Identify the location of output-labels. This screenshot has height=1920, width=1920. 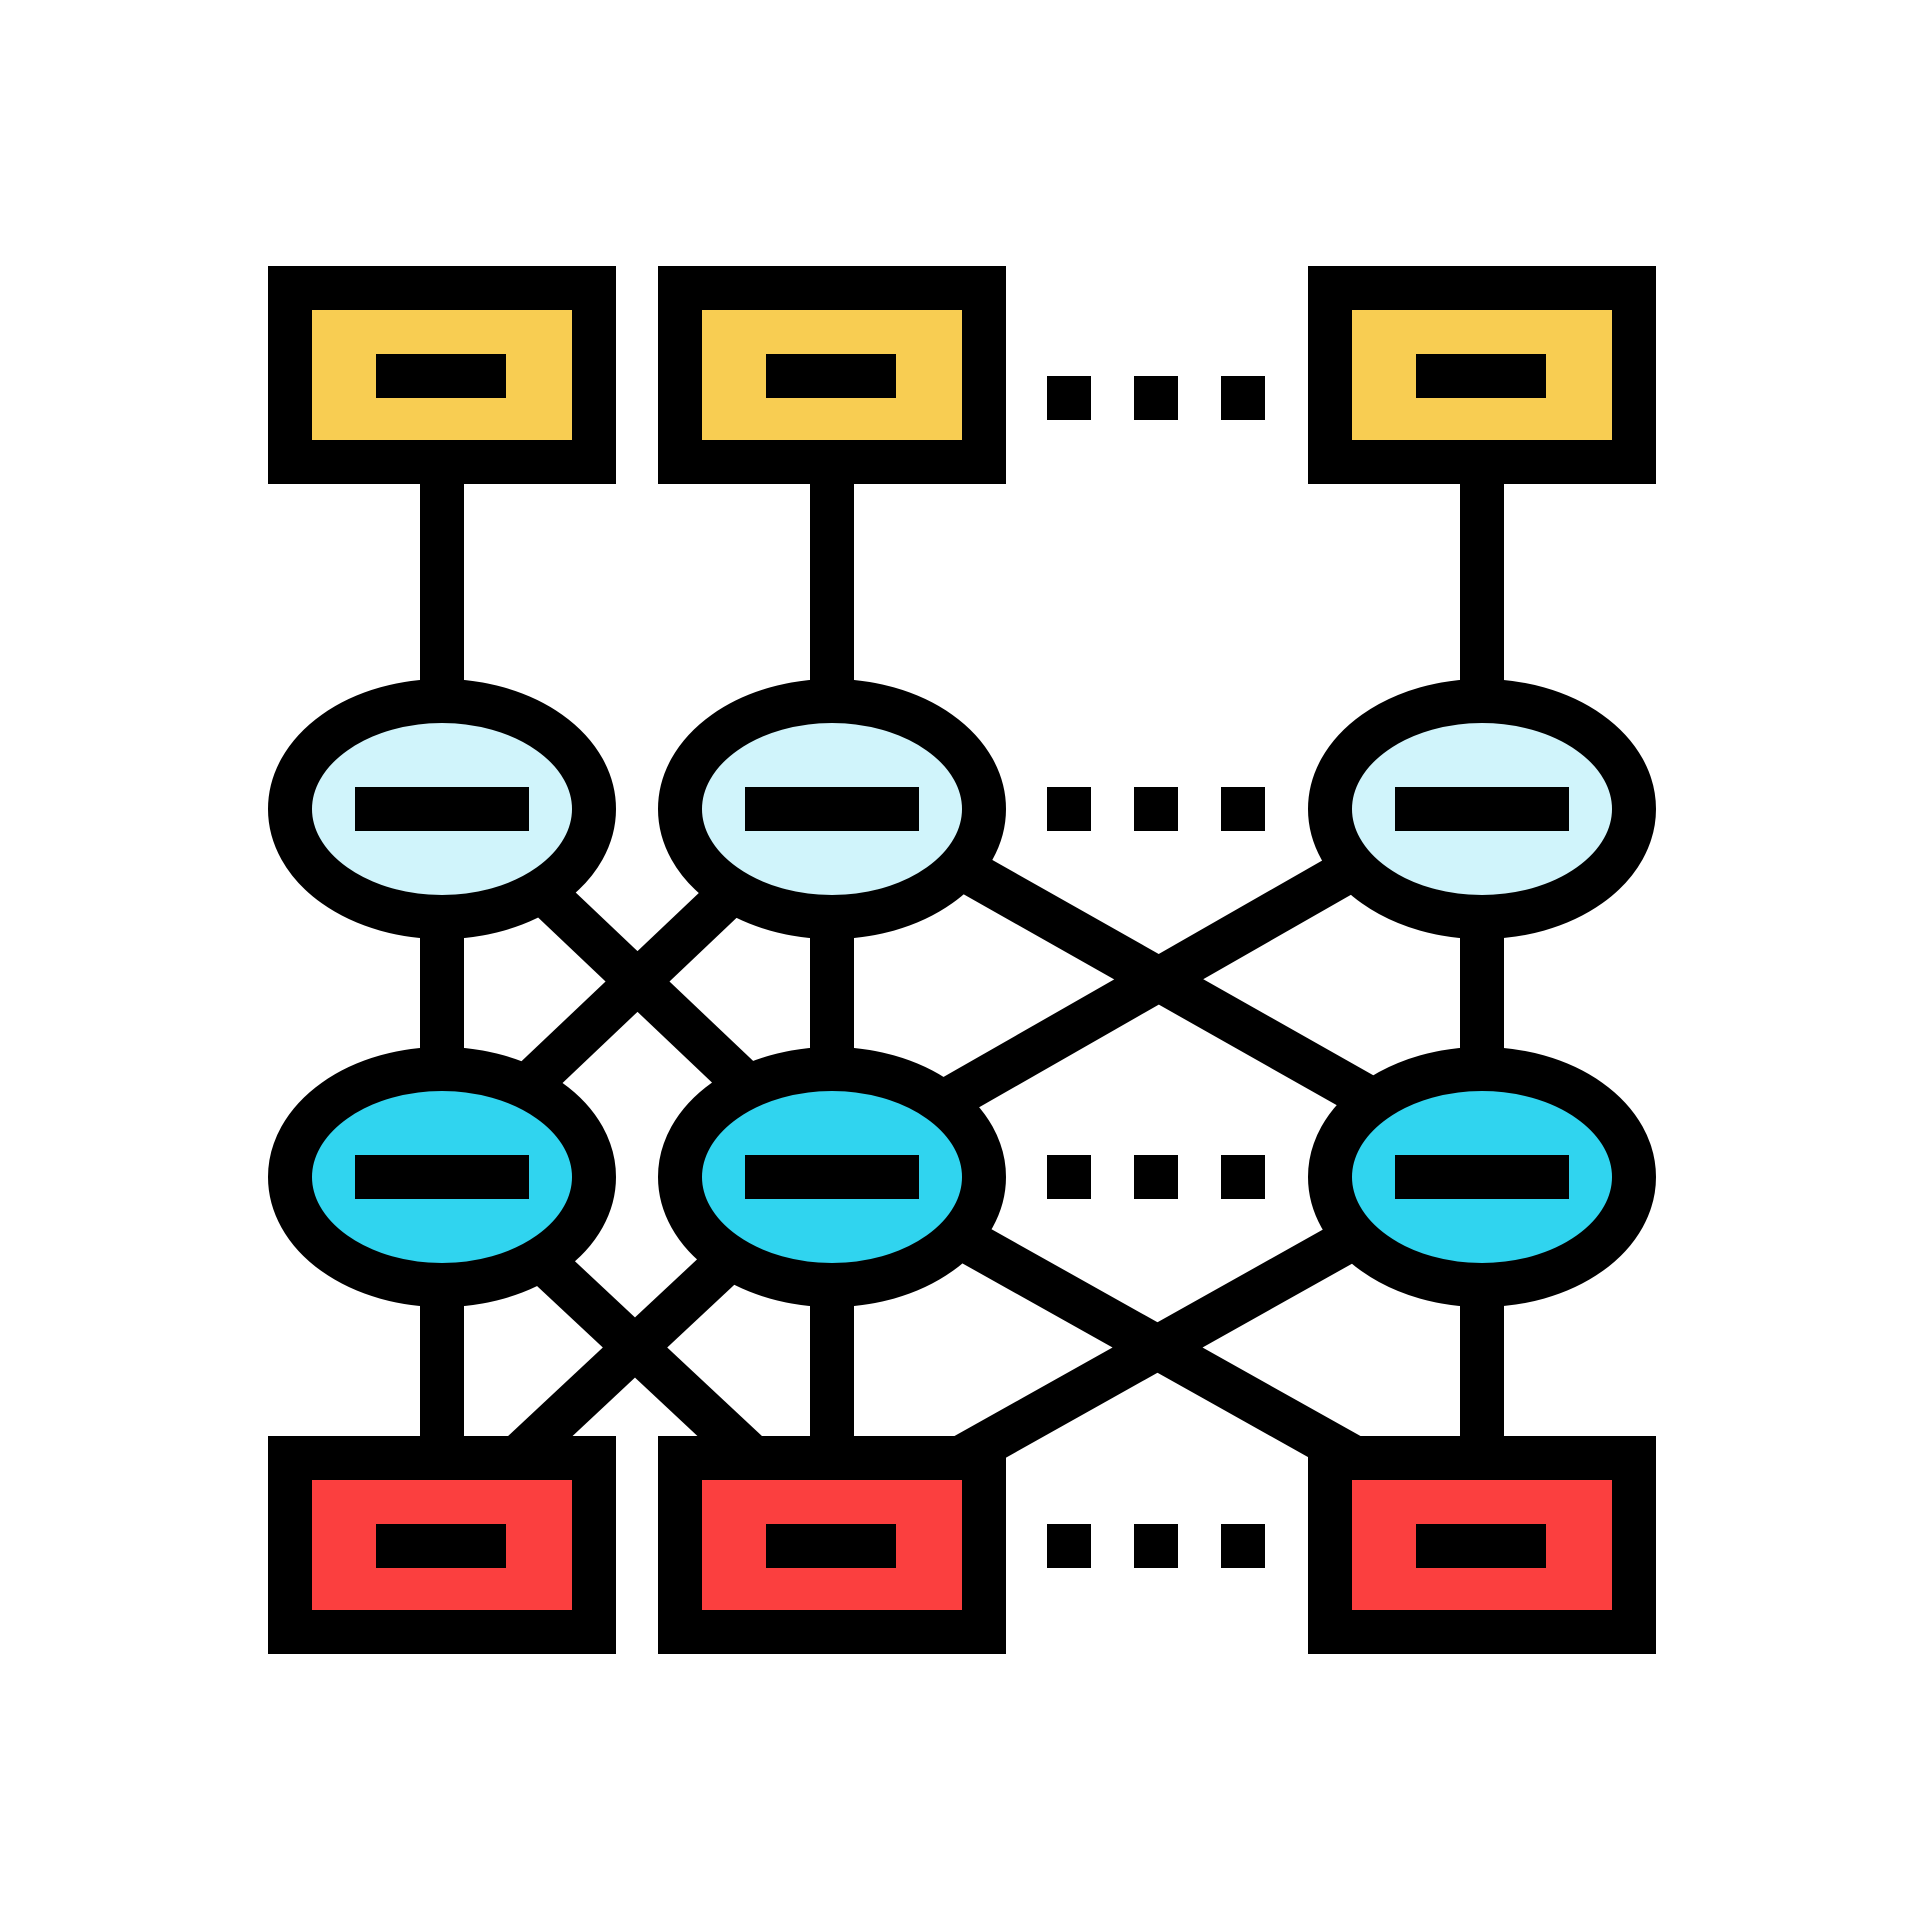
(961, 1546).